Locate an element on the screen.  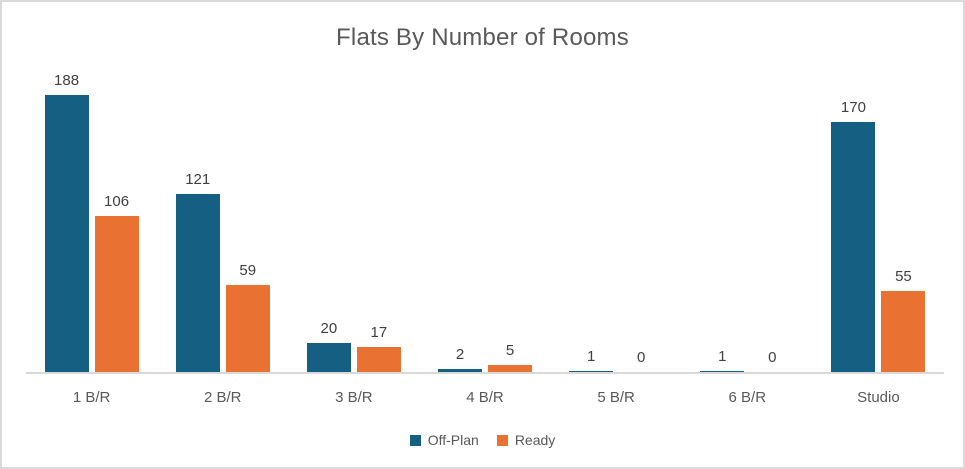
bar-group-2-b-r: 121 59 is located at coordinates (222, 187).